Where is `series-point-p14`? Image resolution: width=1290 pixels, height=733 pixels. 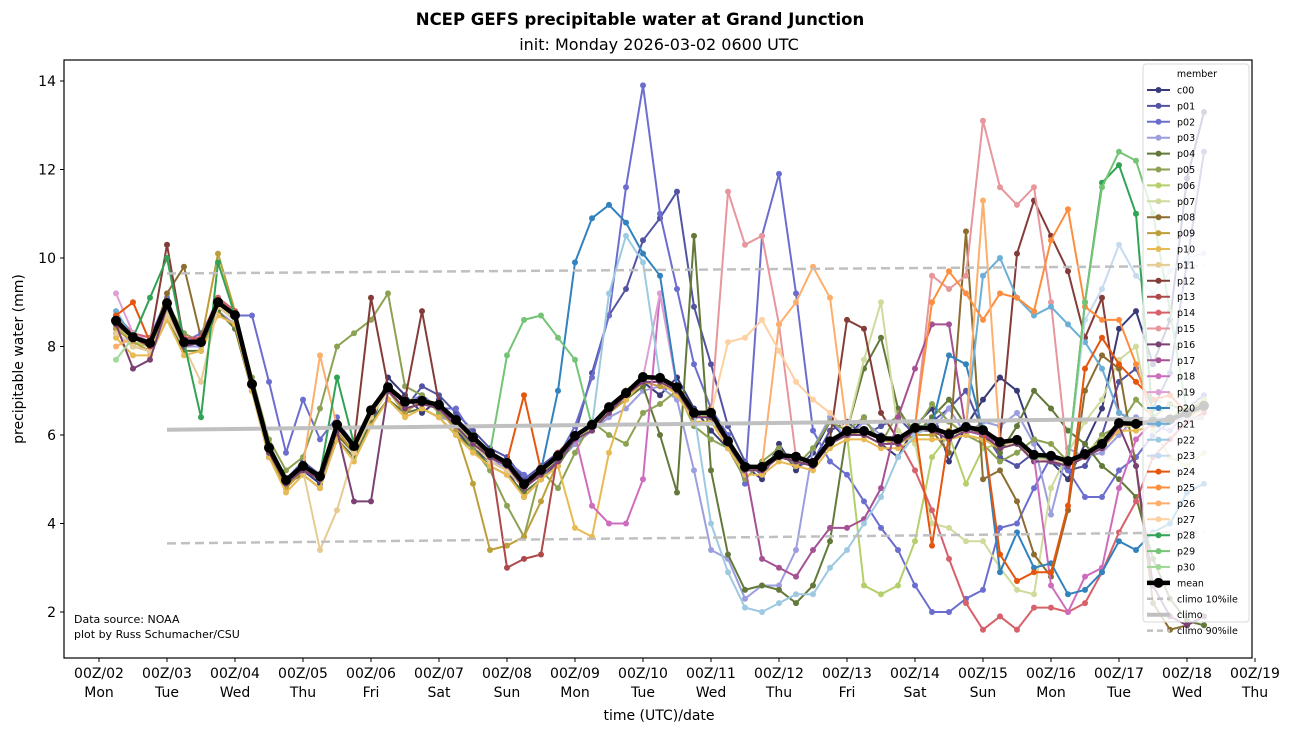
series-point-p14 is located at coordinates (915, 470).